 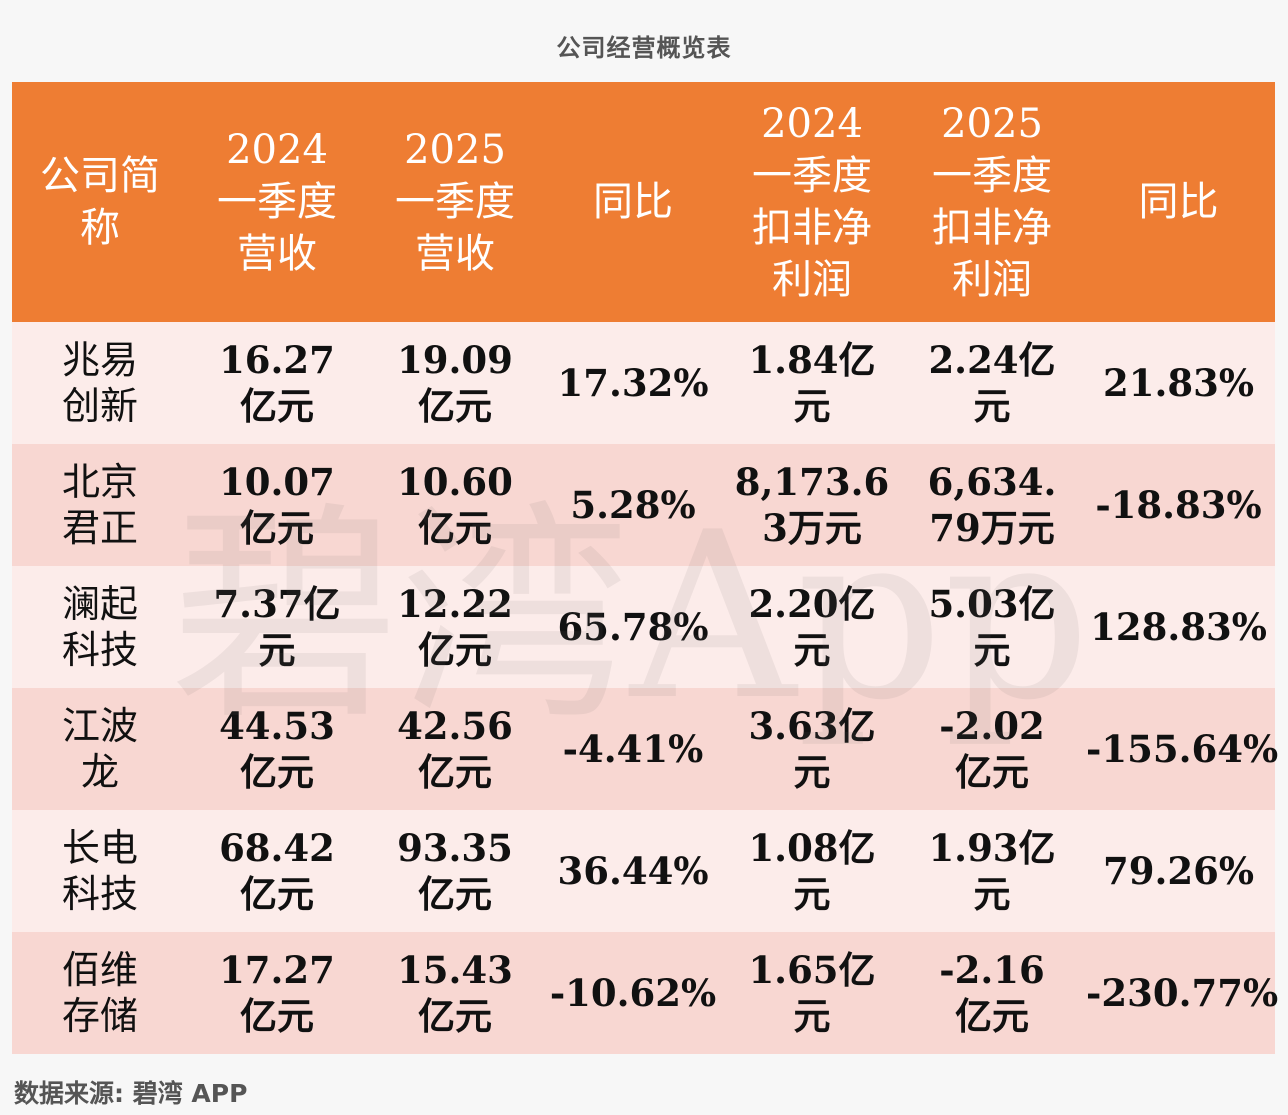 I want to click on cell-value: 12.22亿元, so click(x=455, y=627).